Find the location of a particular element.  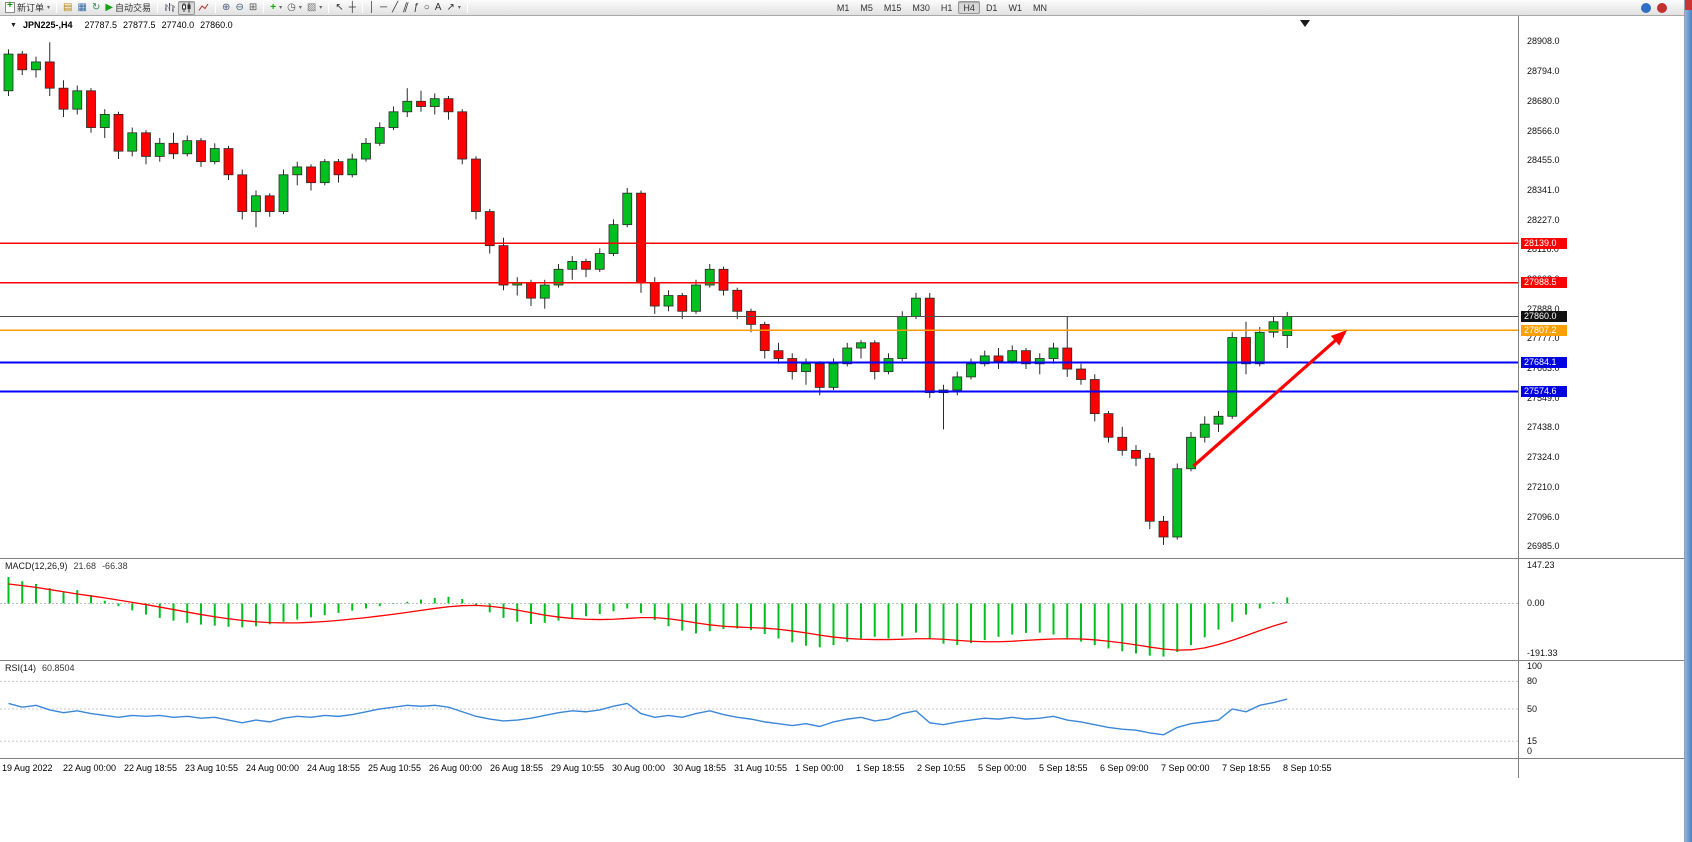

timeframe-button-mn: MN is located at coordinates (1039, 8).